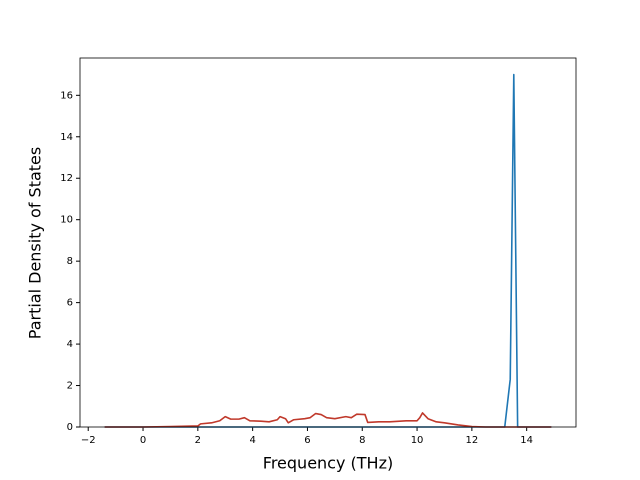  I want to click on x-tick-label: 6, so click(307, 440).